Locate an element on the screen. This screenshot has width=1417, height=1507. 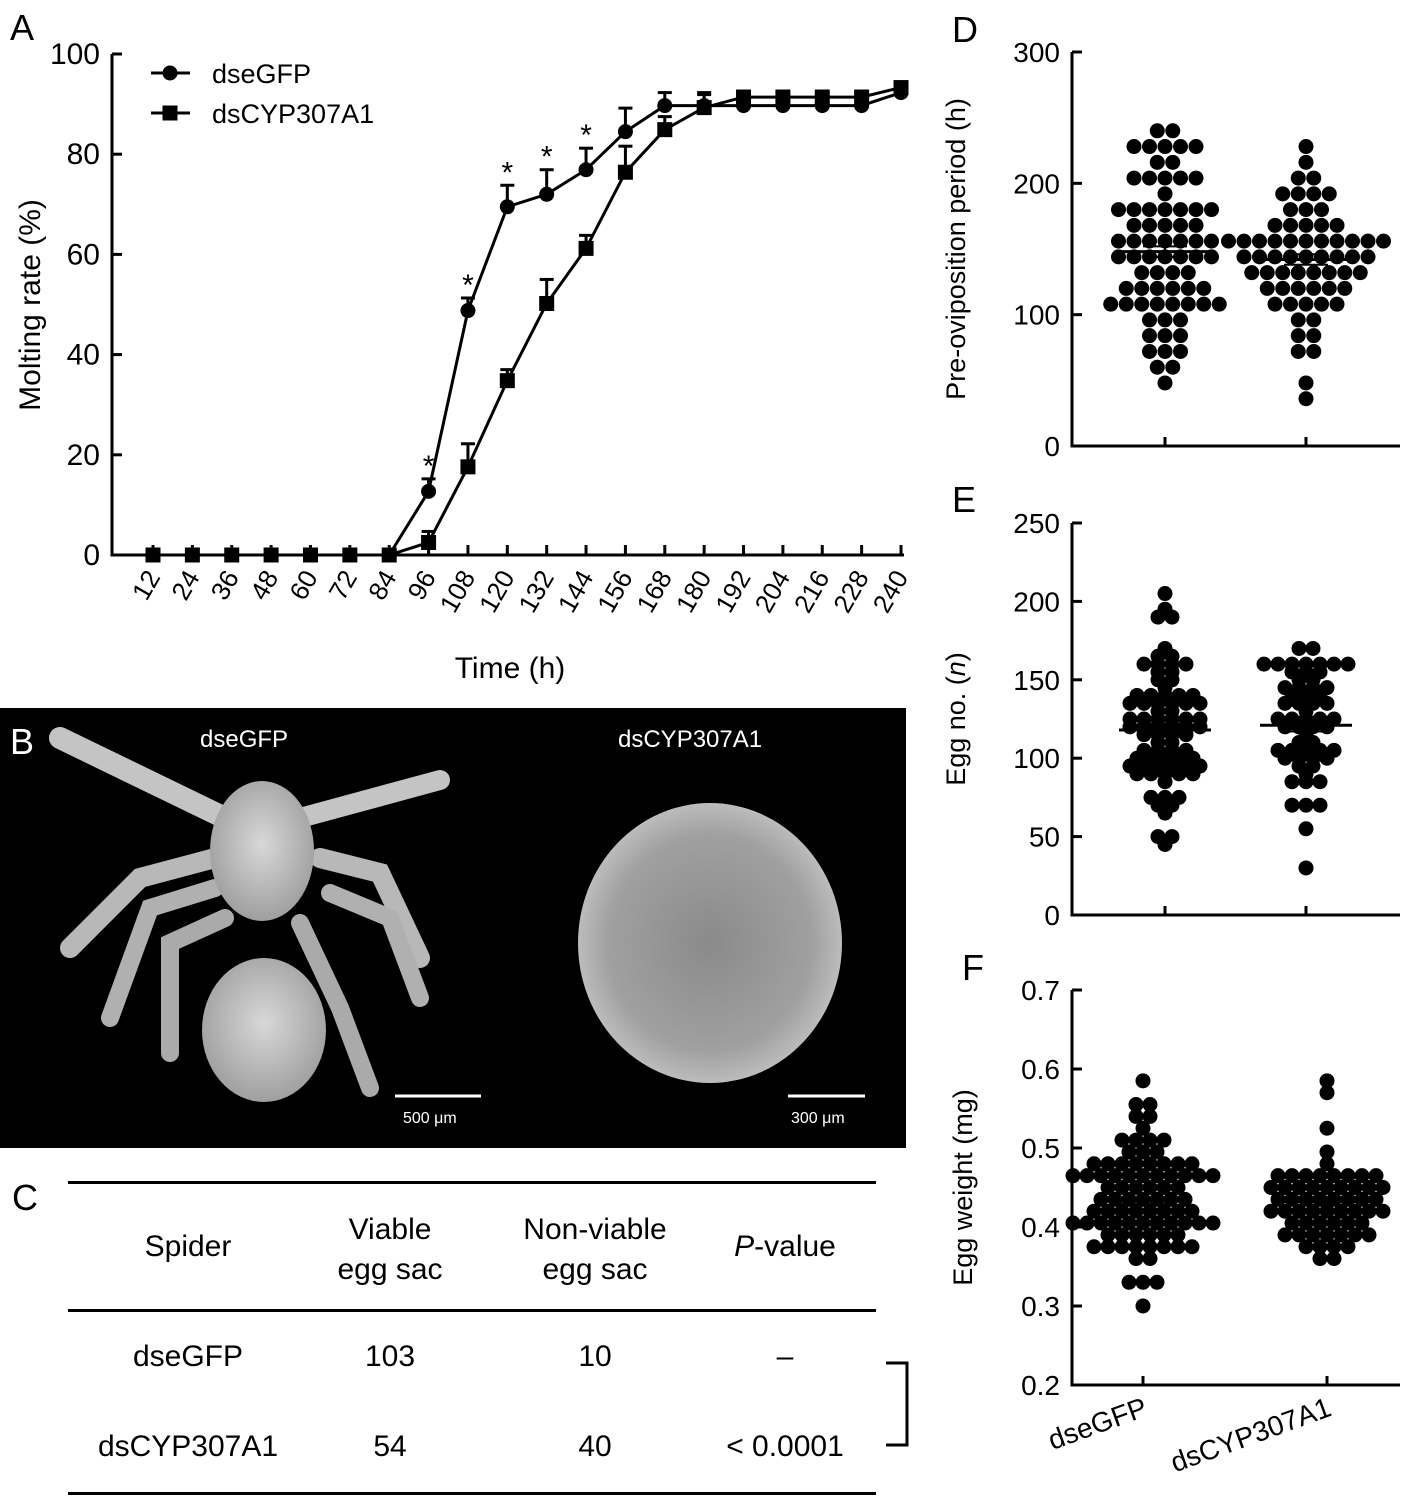
table-header-spider: Spider is located at coordinates (188, 1246).